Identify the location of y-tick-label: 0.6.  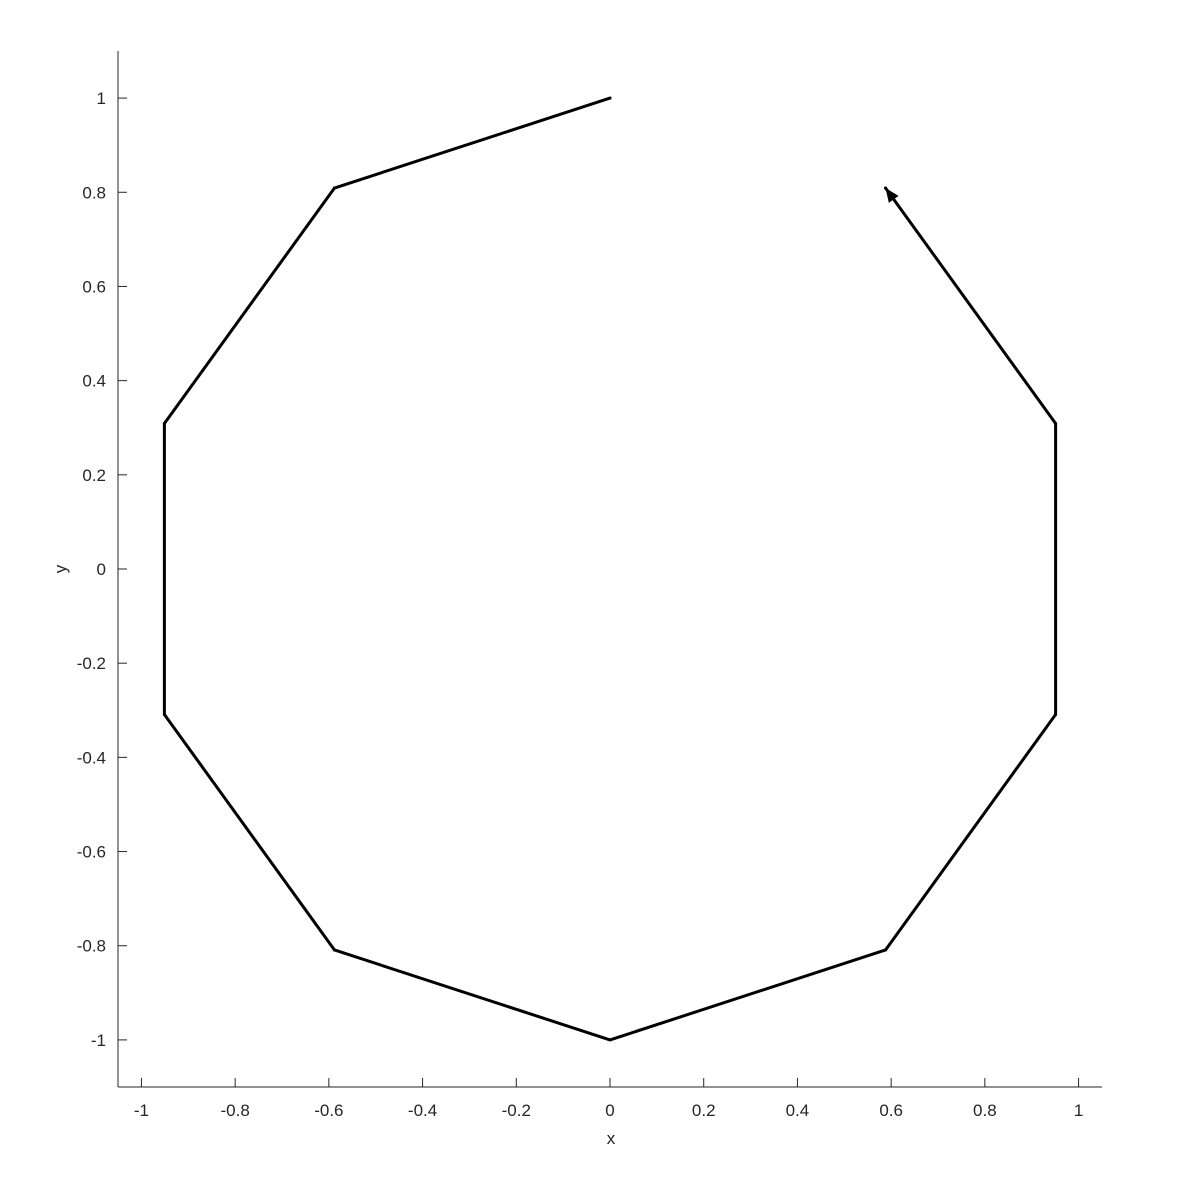
(94, 286).